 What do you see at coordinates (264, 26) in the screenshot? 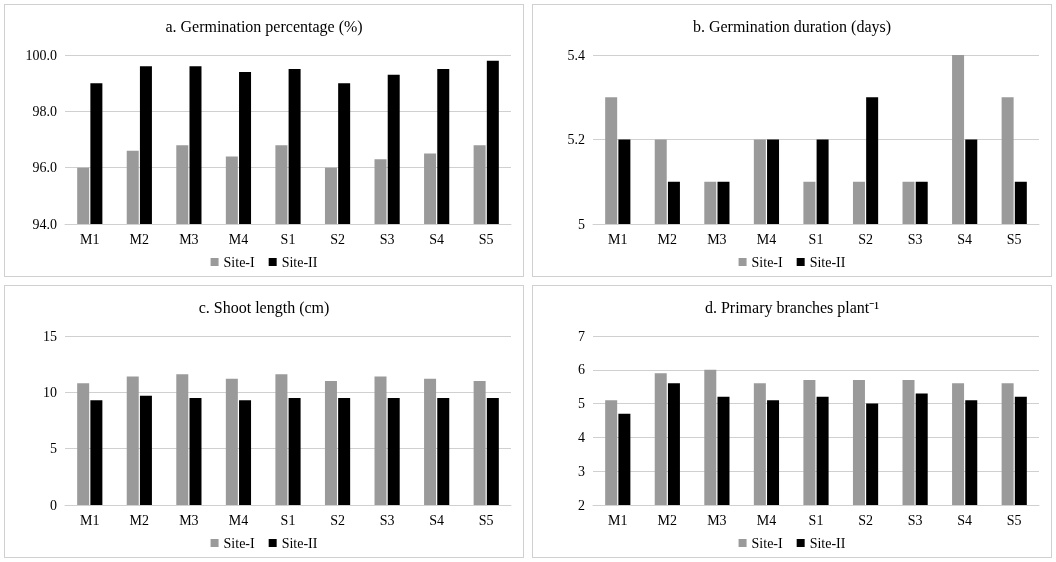
I see `chart-title: a. Germination percentage (%)` at bounding box center [264, 26].